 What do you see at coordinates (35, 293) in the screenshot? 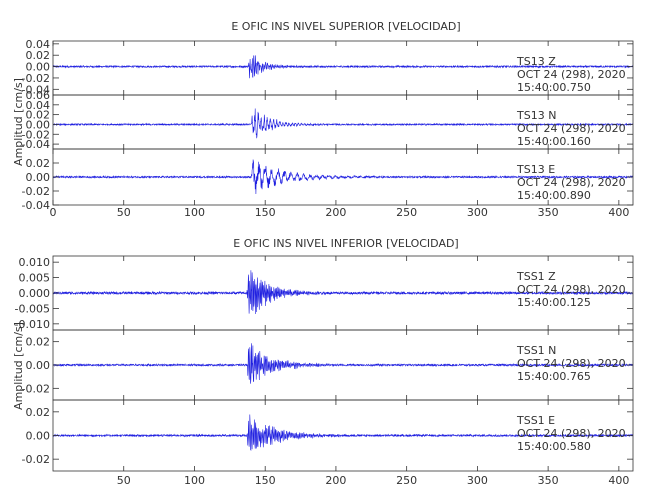
I see `y-tick-label: 0.000` at bounding box center [35, 293].